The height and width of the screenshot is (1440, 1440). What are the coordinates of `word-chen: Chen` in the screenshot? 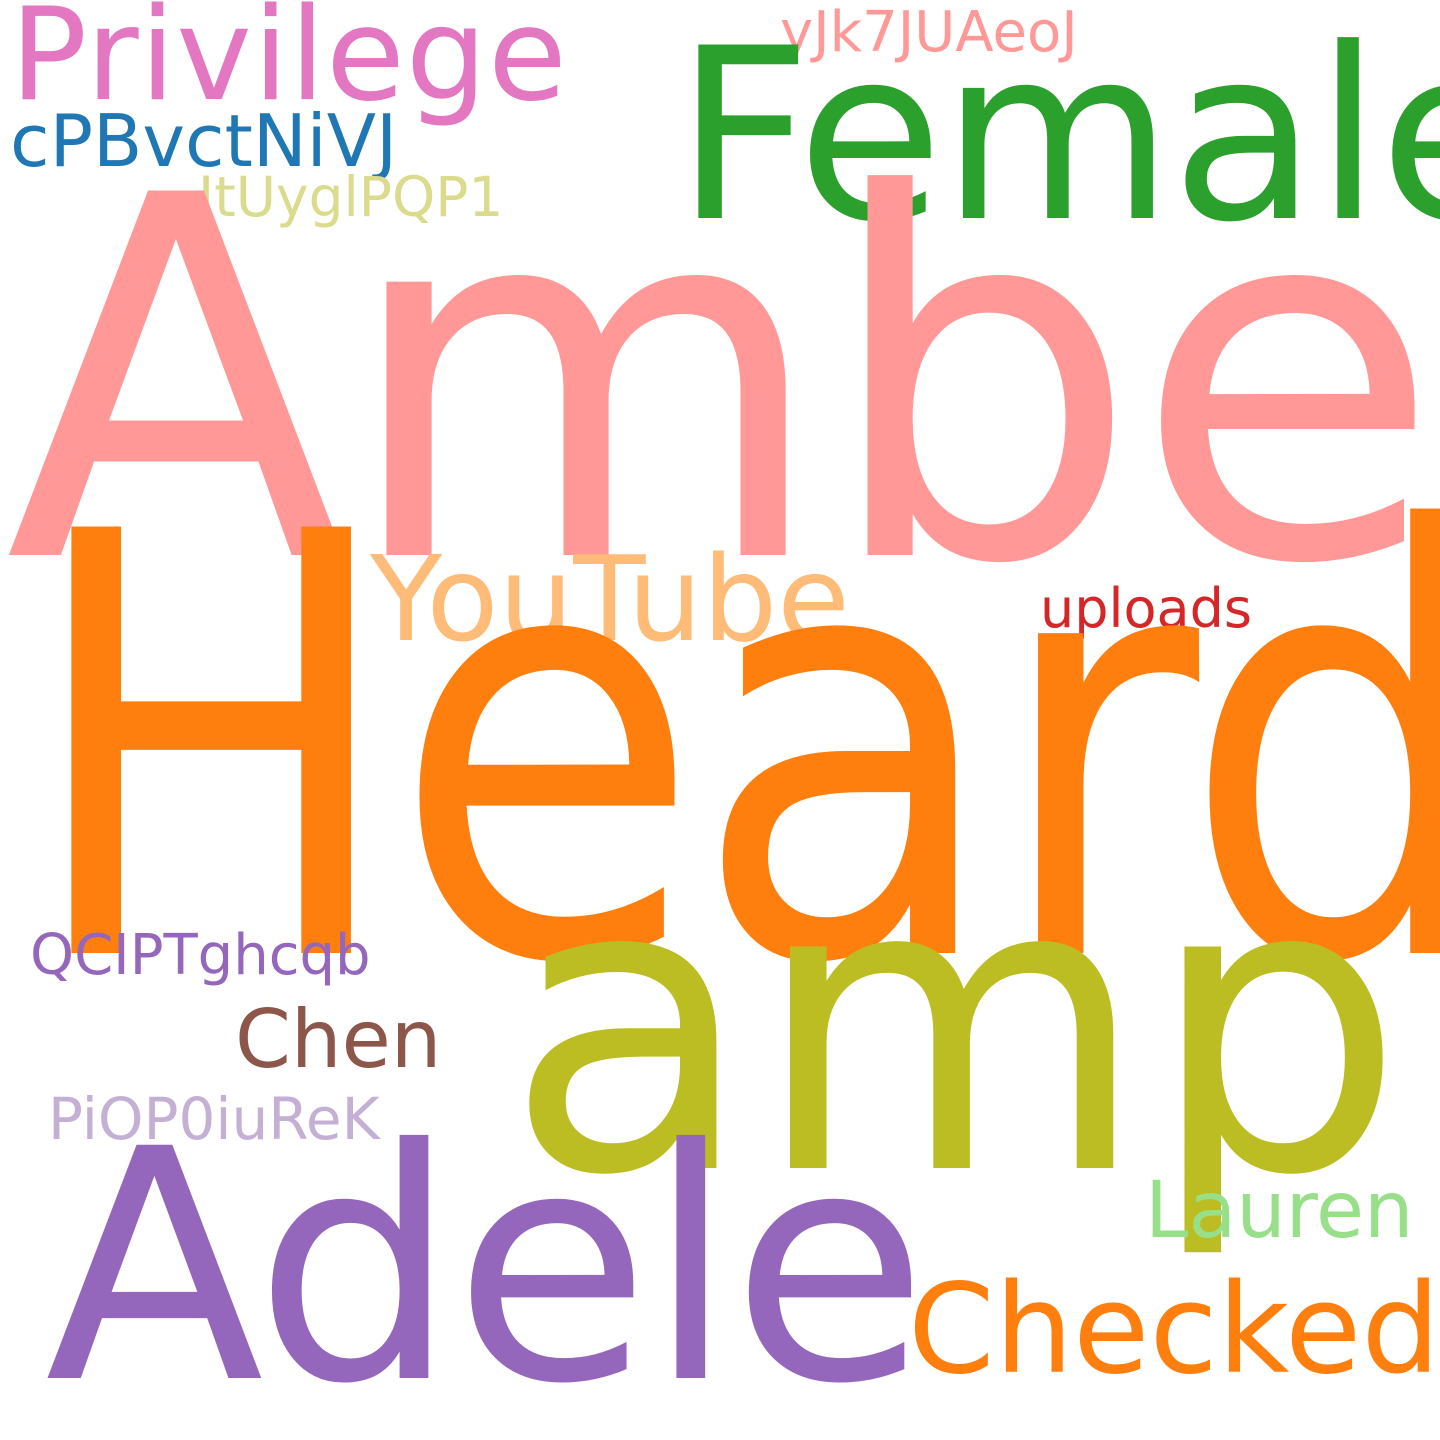 It's located at (338, 1039).